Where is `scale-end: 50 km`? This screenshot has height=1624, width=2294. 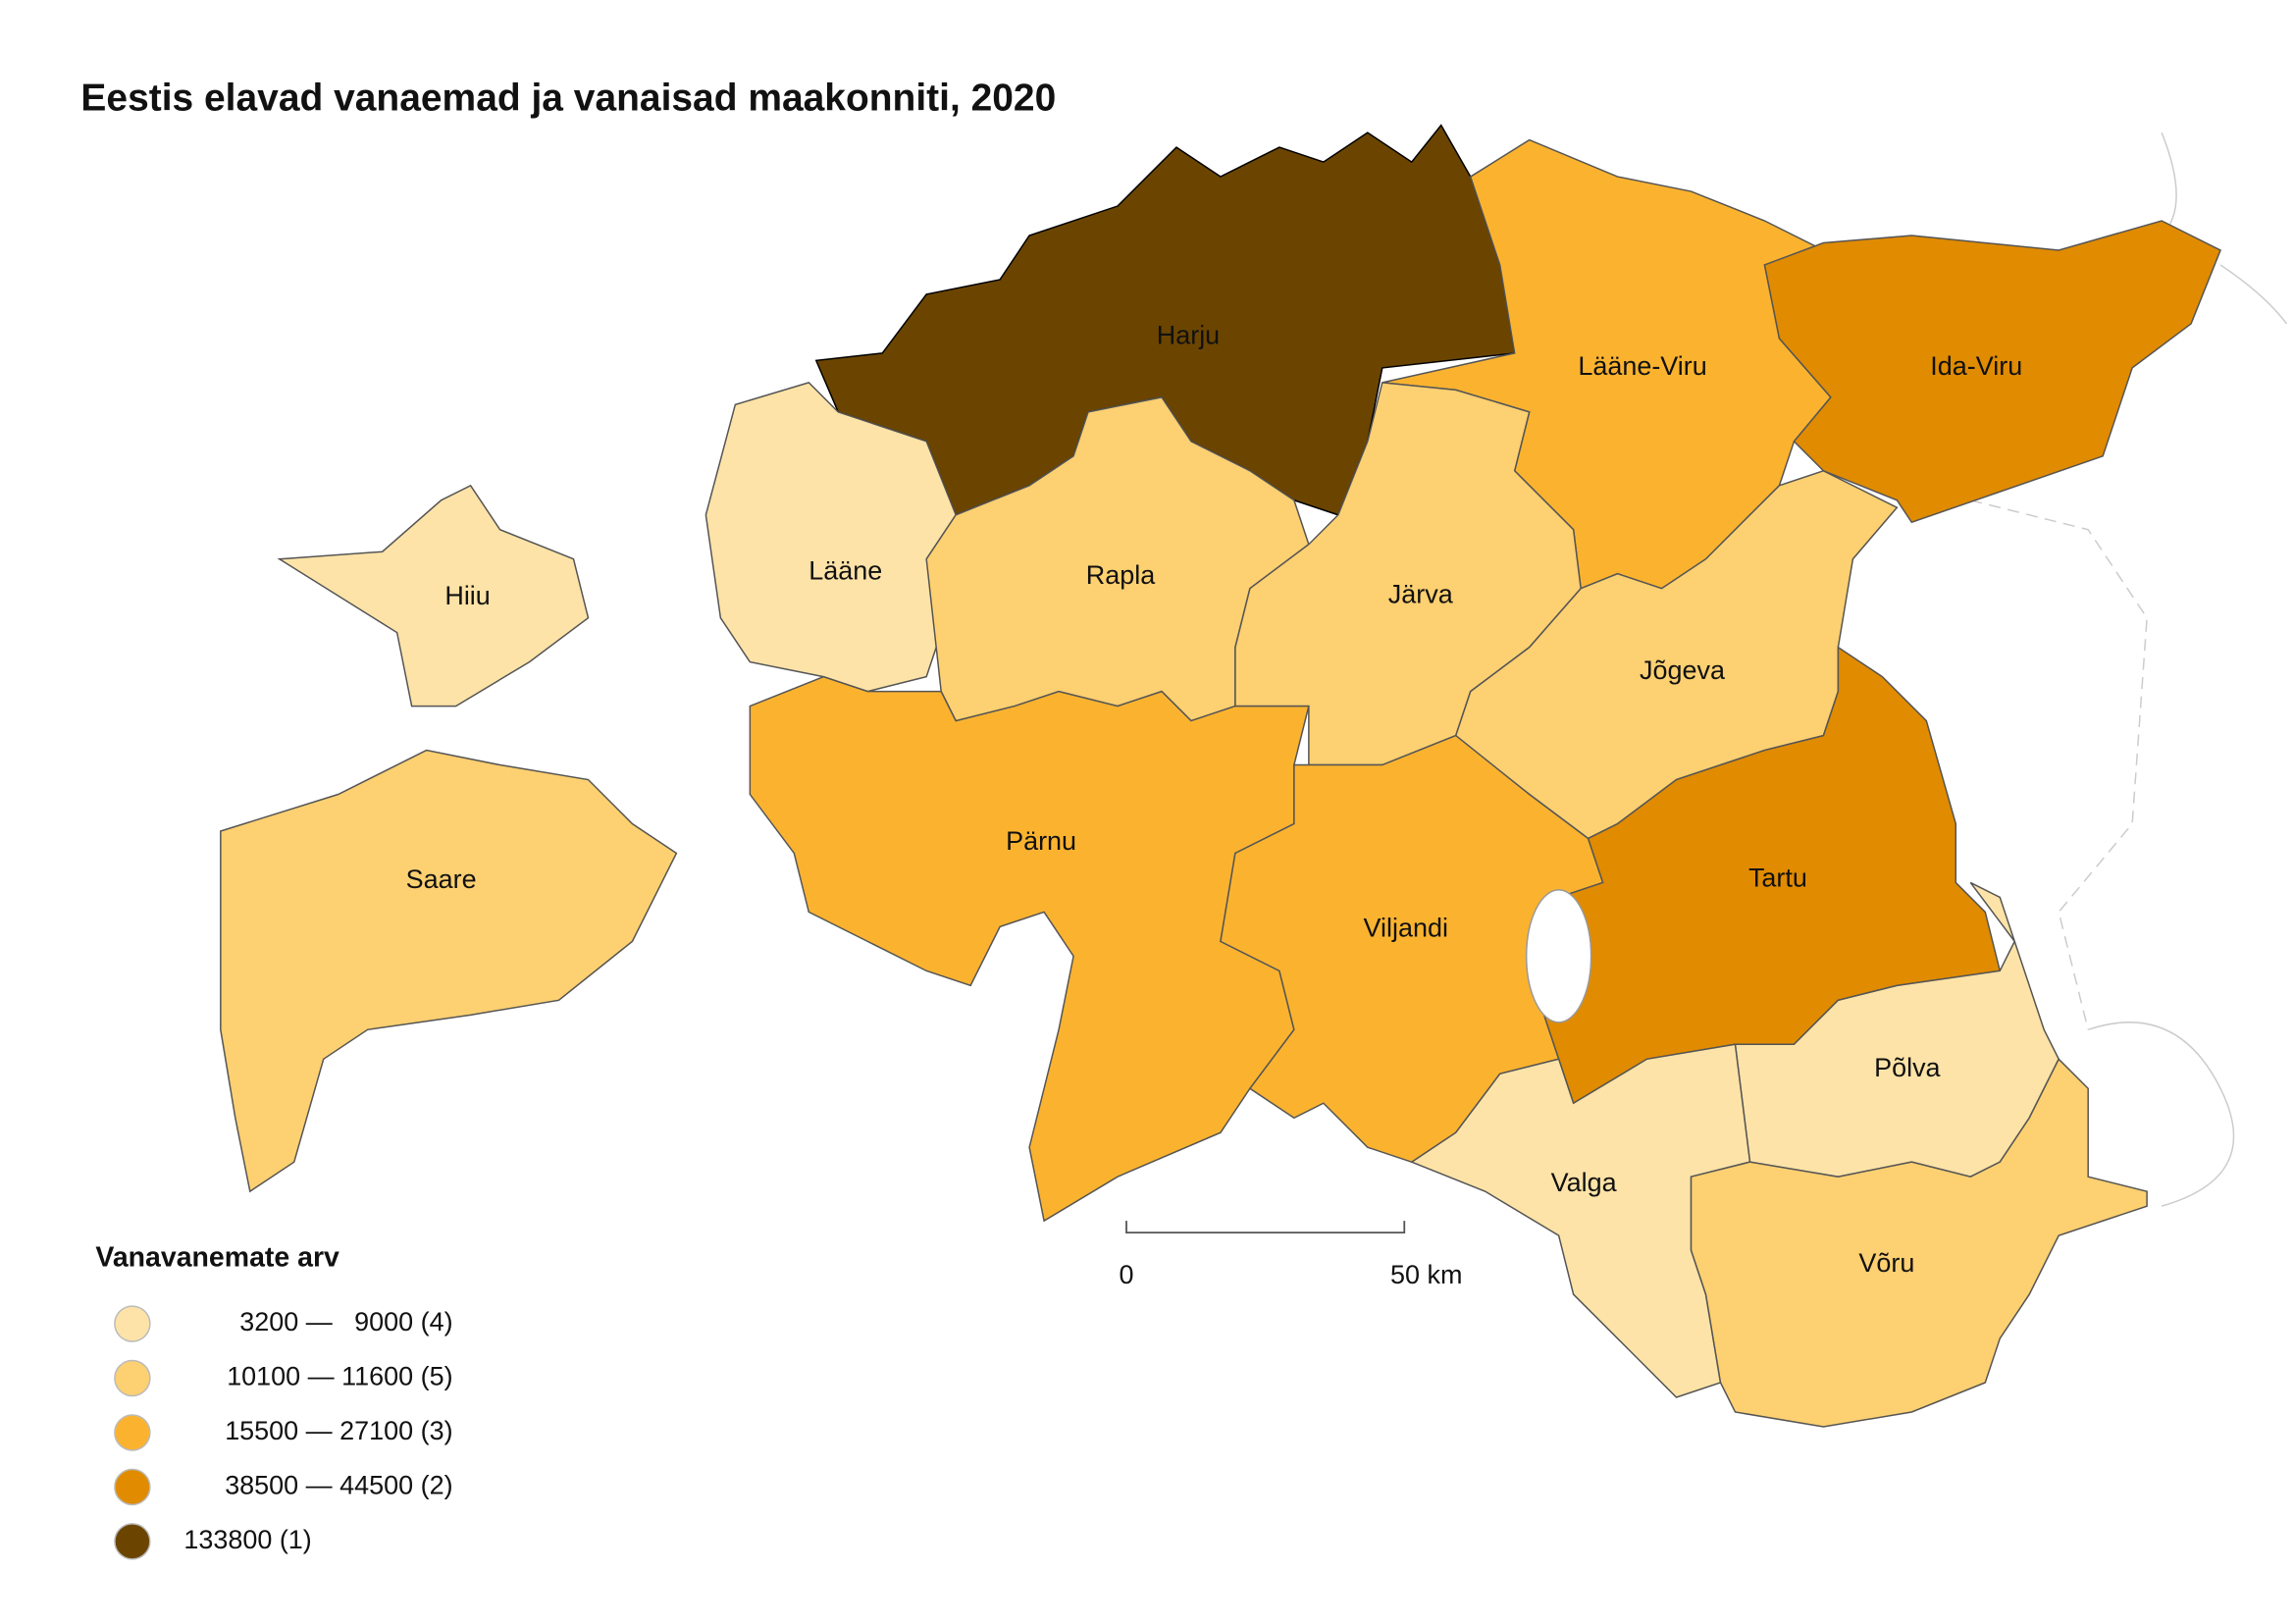 scale-end: 50 km is located at coordinates (1426, 1274).